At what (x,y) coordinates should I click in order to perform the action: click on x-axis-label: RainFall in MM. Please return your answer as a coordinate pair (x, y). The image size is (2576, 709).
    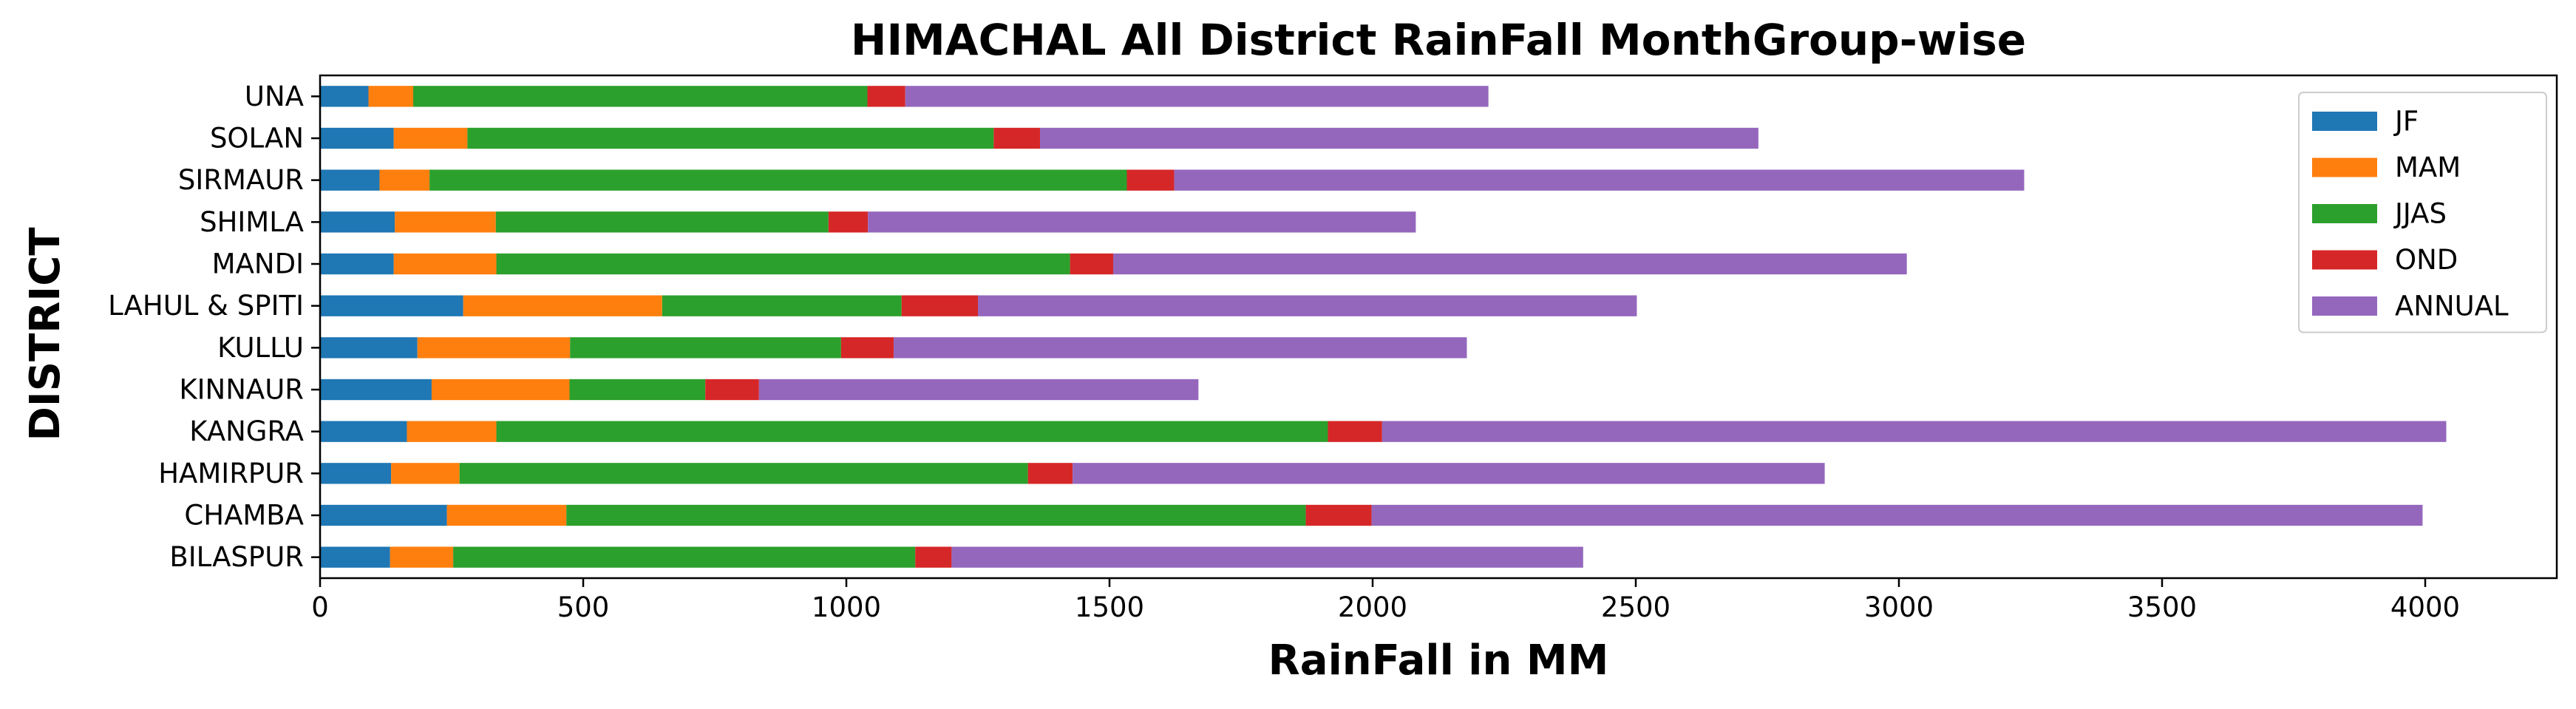
    Looking at the image, I should click on (1438, 661).